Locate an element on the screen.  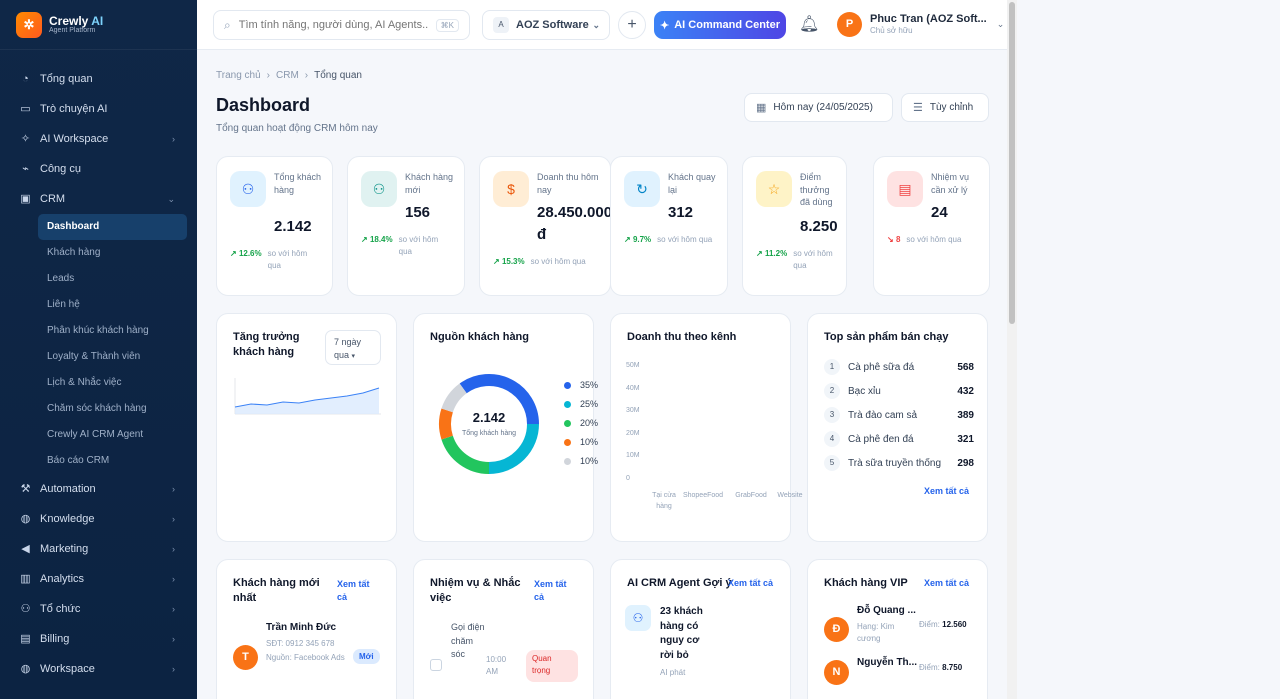
bell-icon: 🔔︎ is located at coordinates (809, 24).